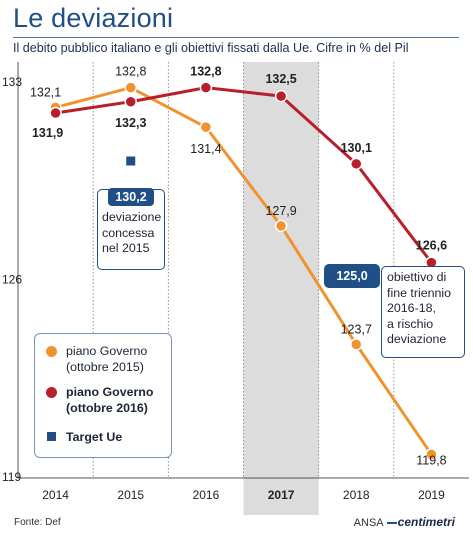 This screenshot has width=473, height=536. Describe the element at coordinates (45, 92) in the screenshot. I see `data-label: 132,1` at that location.